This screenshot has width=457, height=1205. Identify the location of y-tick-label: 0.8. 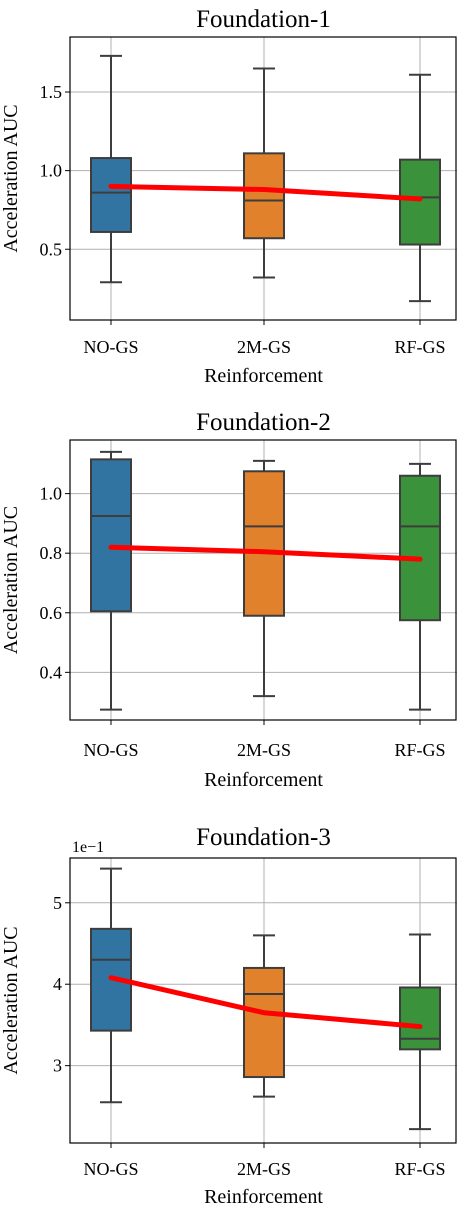
(51, 553).